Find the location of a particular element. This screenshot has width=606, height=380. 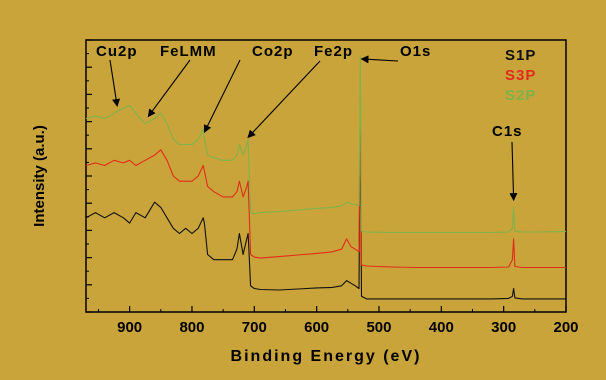

annotation-arrow-fe2p is located at coordinates (284, 99).